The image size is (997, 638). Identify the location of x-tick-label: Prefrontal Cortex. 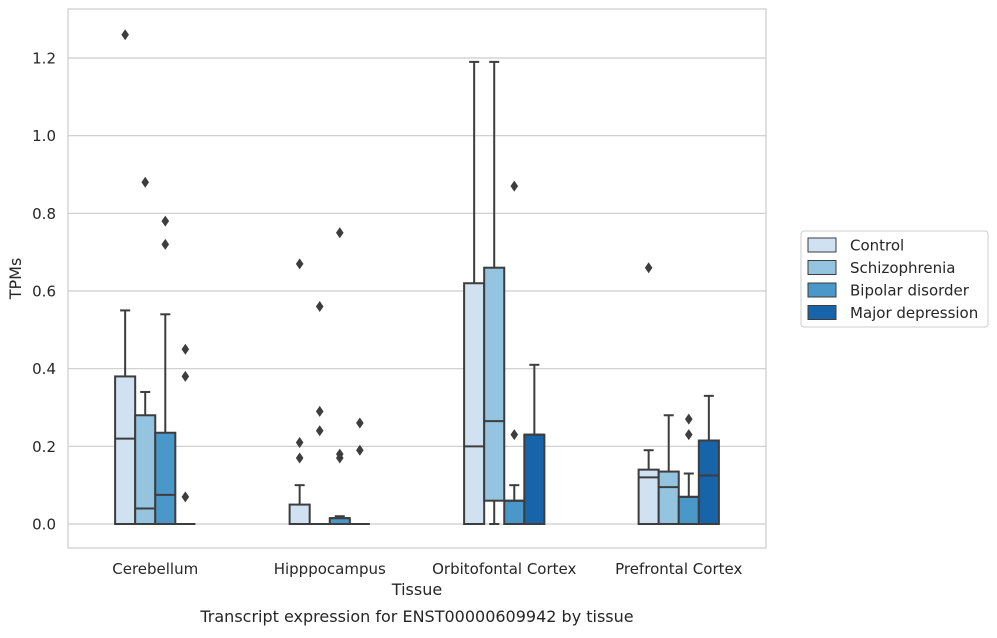
(678, 569).